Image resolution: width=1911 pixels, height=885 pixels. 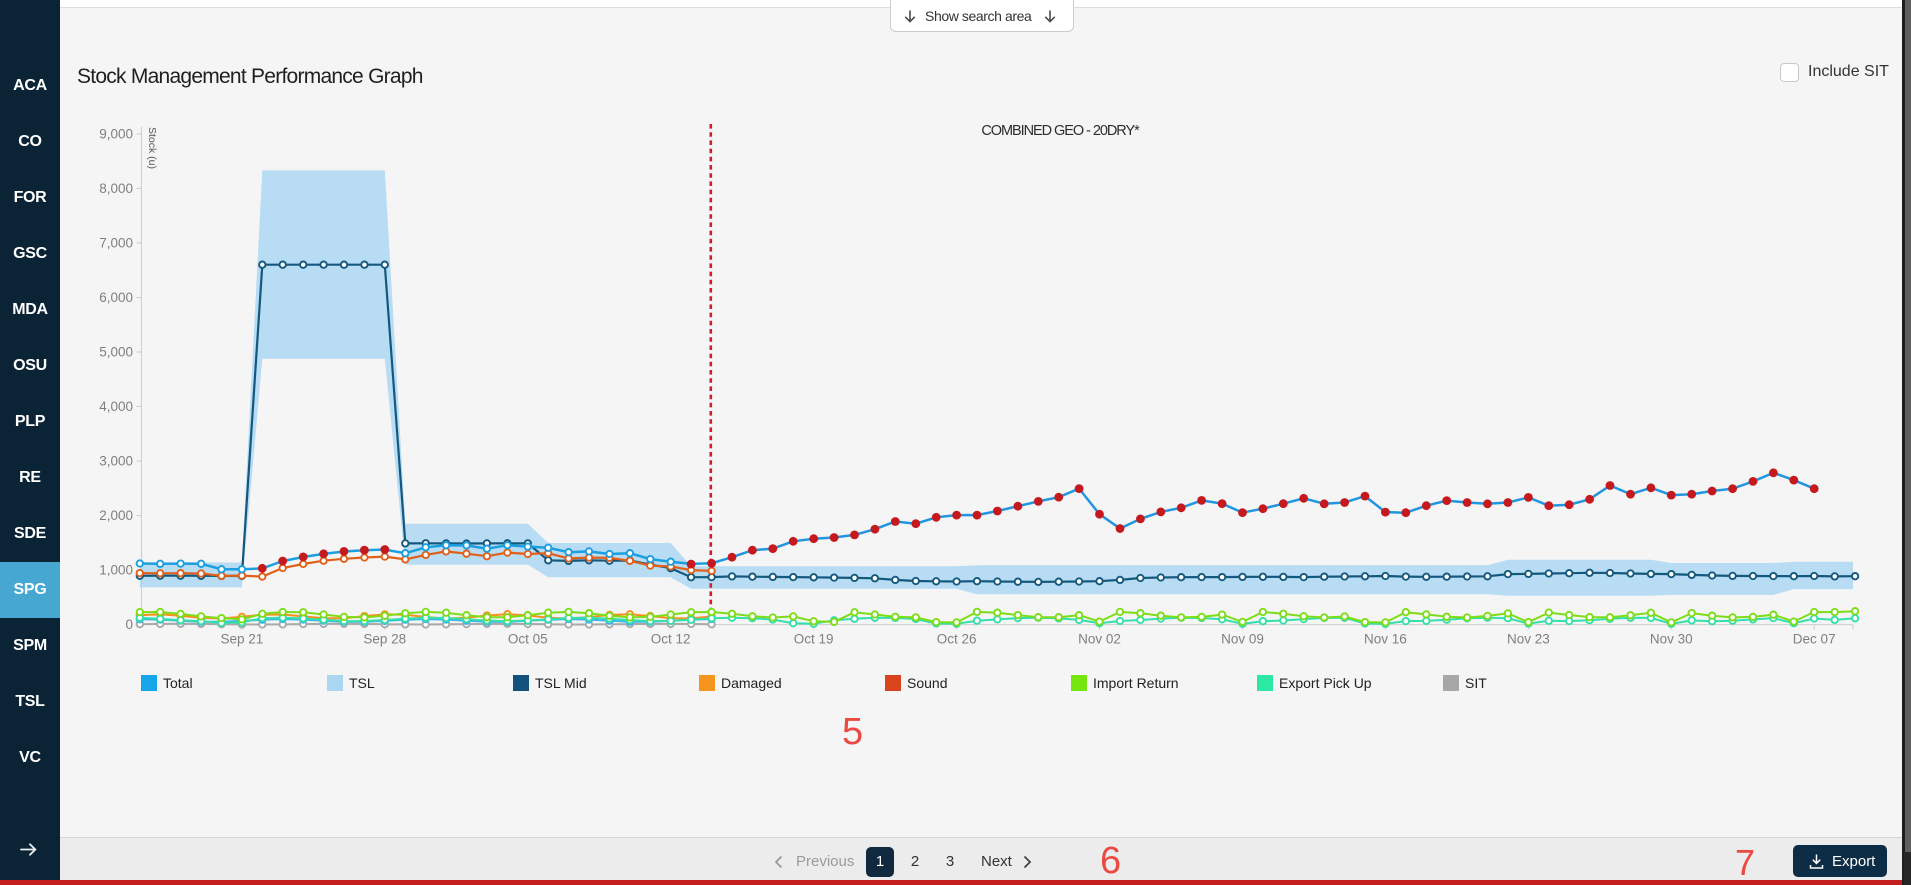 I want to click on svg-text: 5,000, so click(x=116, y=352).